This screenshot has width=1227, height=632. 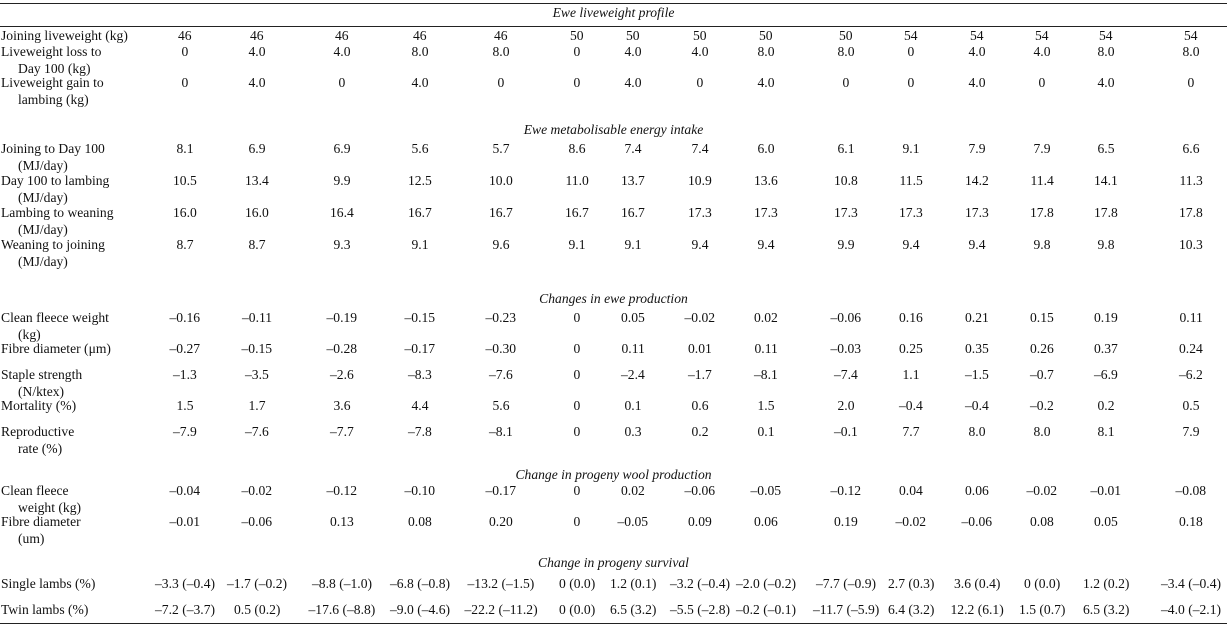 What do you see at coordinates (633, 148) in the screenshot?
I see `table-cell: 7.4` at bounding box center [633, 148].